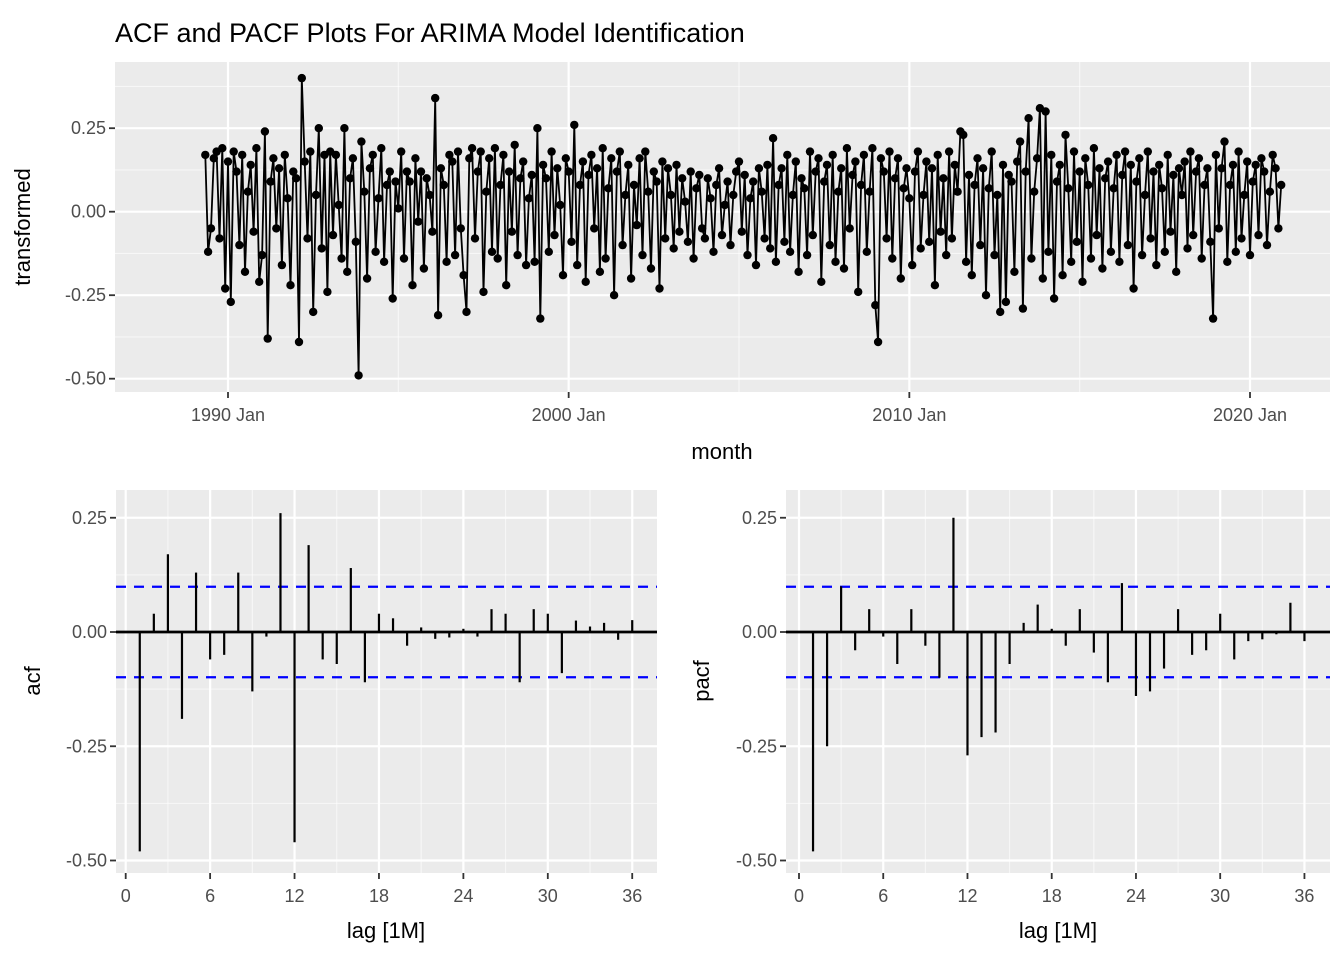 This screenshot has width=1344, height=960. What do you see at coordinates (883, 896) in the screenshot?
I see `x-tick-label: 6` at bounding box center [883, 896].